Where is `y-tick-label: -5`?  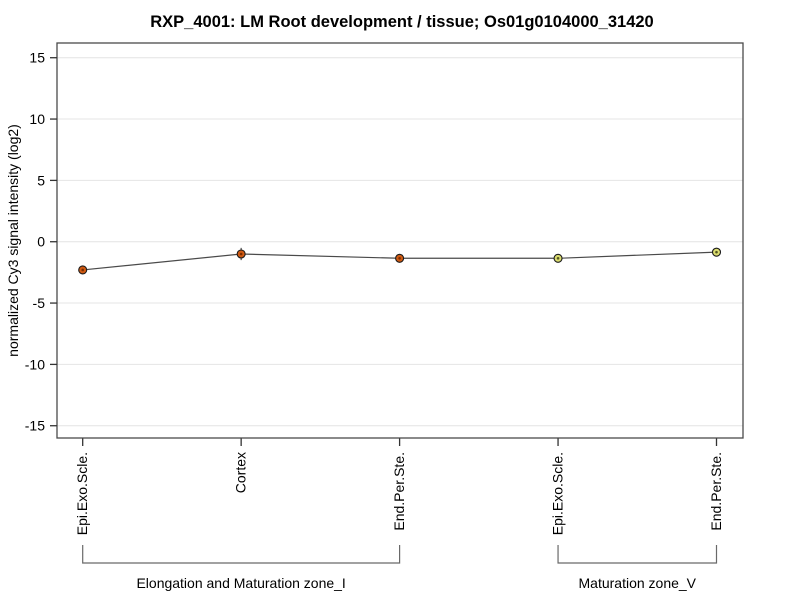
y-tick-label: -5 is located at coordinates (39, 303).